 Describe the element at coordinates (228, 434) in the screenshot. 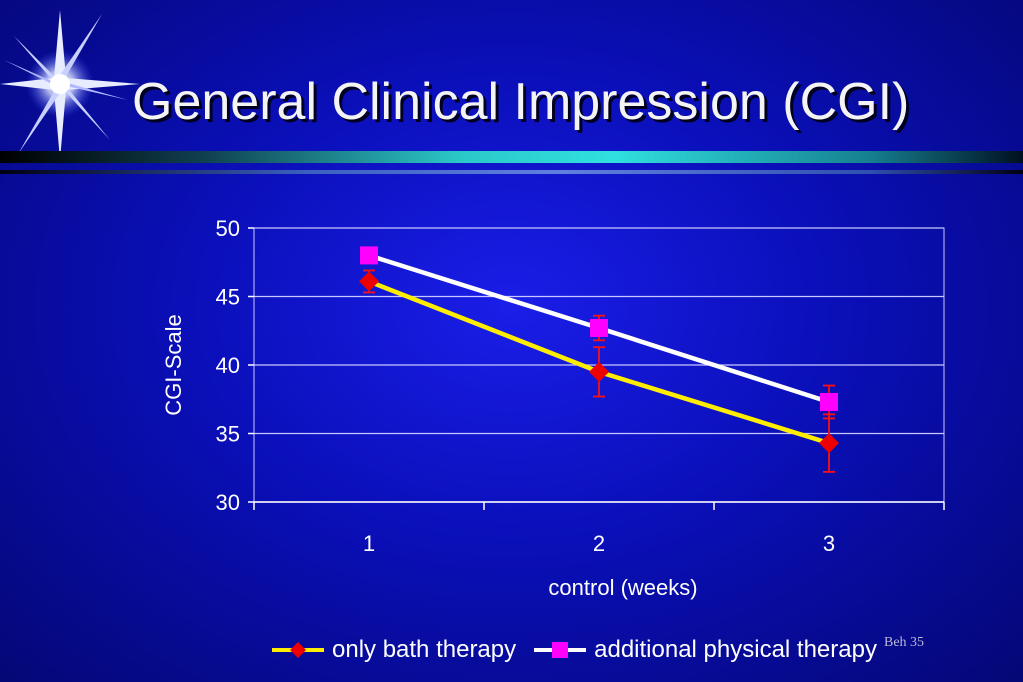

I see `y-tick-label: 35` at that location.